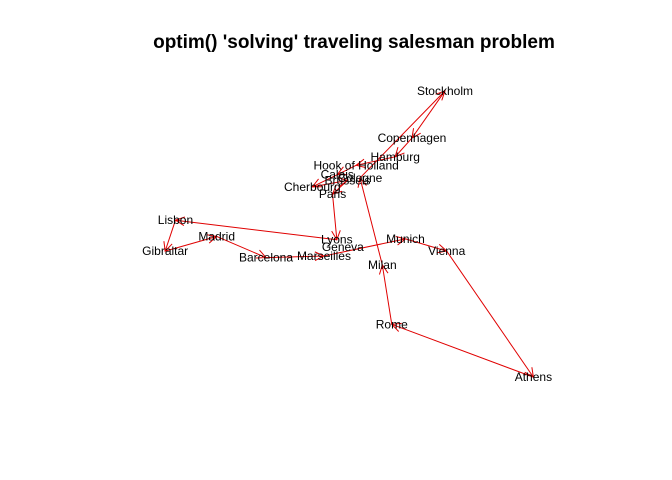  I want to click on city-label: Milan, so click(382, 265).